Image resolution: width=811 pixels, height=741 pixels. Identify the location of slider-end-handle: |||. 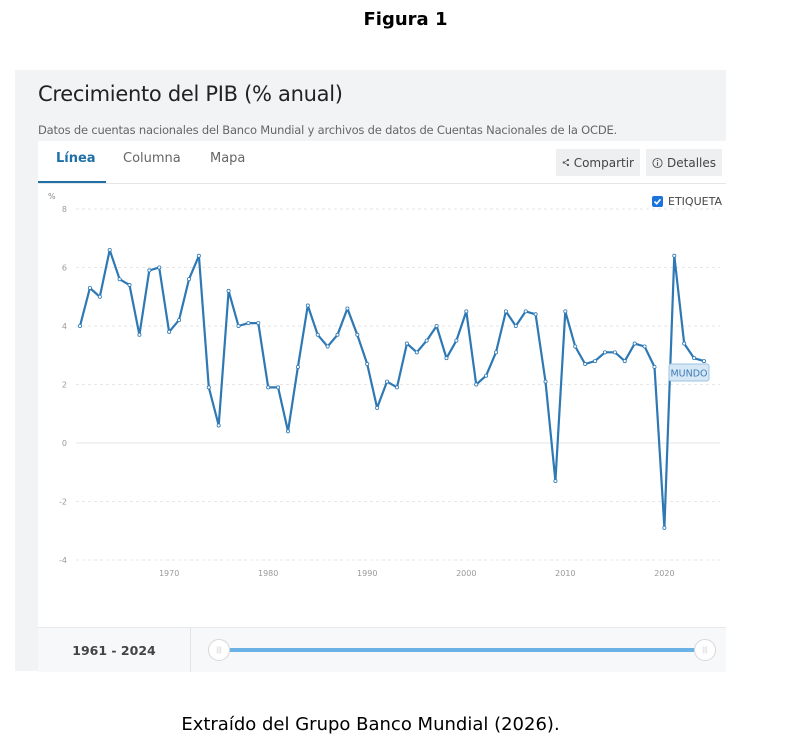
(705, 650).